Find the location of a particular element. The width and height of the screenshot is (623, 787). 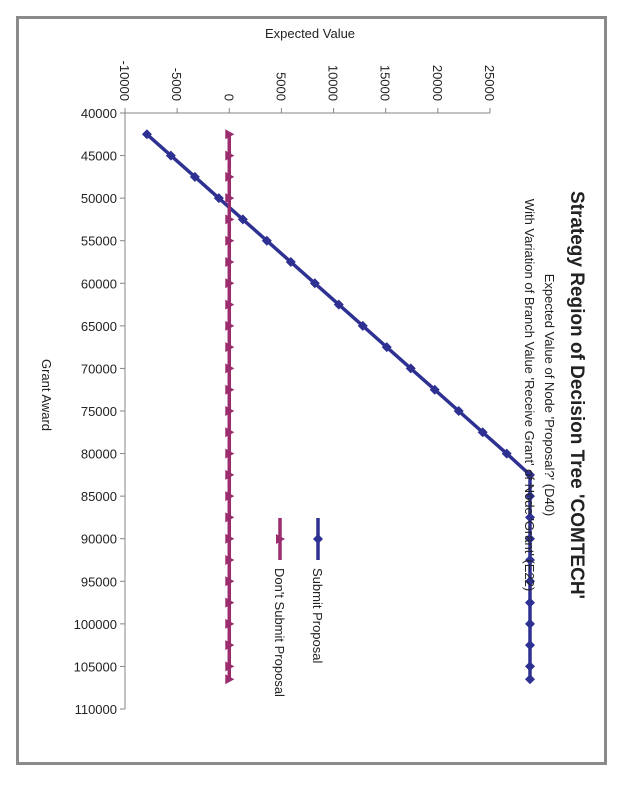

value-tick-label: -10000 is located at coordinates (124, 81).